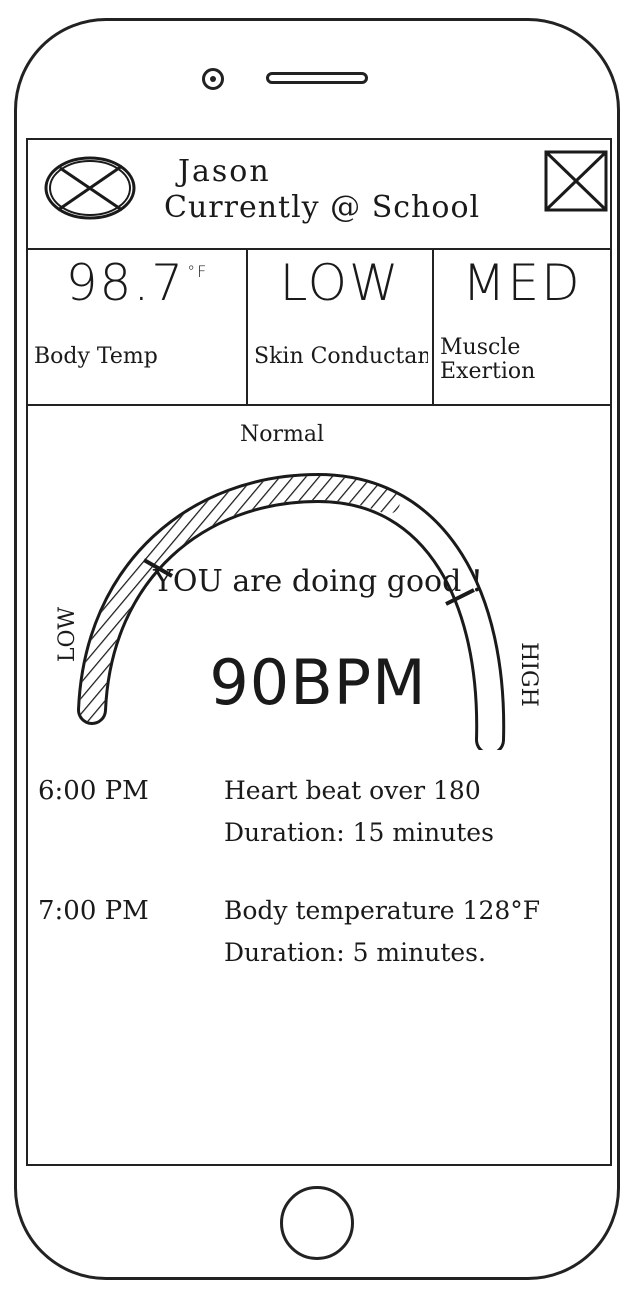  What do you see at coordinates (318, 581) in the screenshot?
I see `status-message: YOU are doing good !` at bounding box center [318, 581].